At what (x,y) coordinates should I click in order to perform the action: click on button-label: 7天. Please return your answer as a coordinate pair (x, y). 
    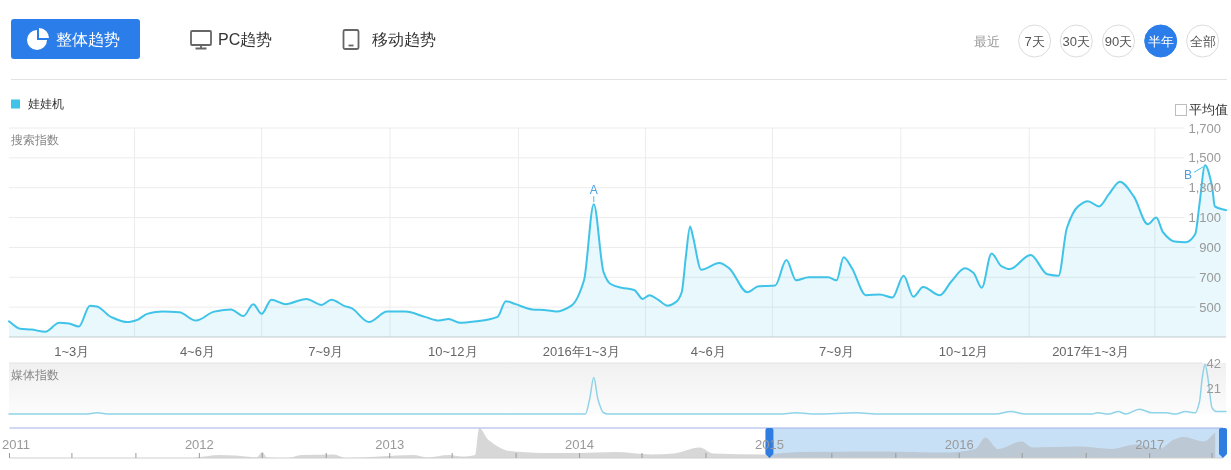
    Looking at the image, I should click on (1034, 41).